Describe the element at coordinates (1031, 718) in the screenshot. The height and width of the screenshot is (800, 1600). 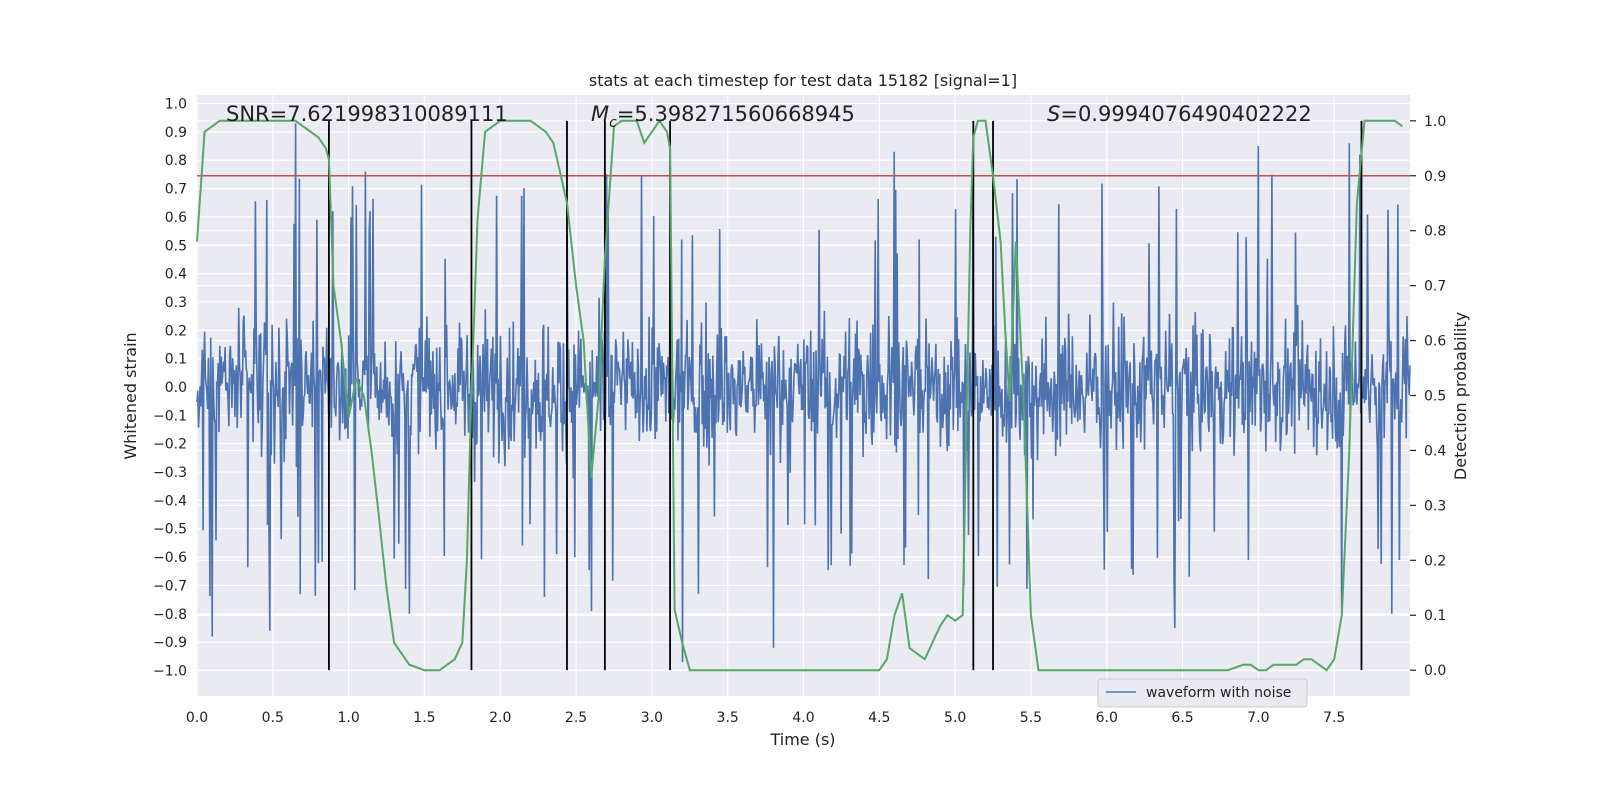
I see `x-tick-label: 5.5` at that location.